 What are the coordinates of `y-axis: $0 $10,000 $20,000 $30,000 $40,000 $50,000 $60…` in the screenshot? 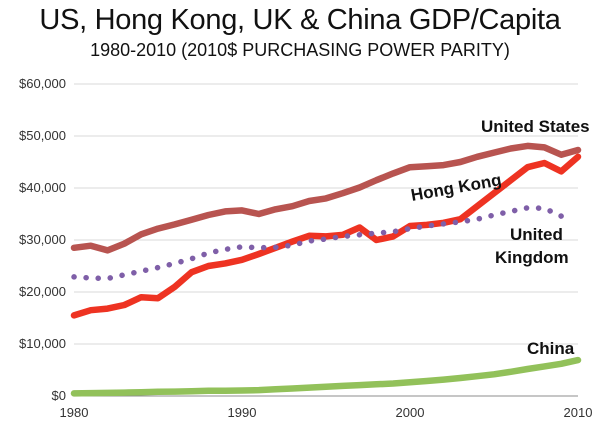 It's located at (42, 239).